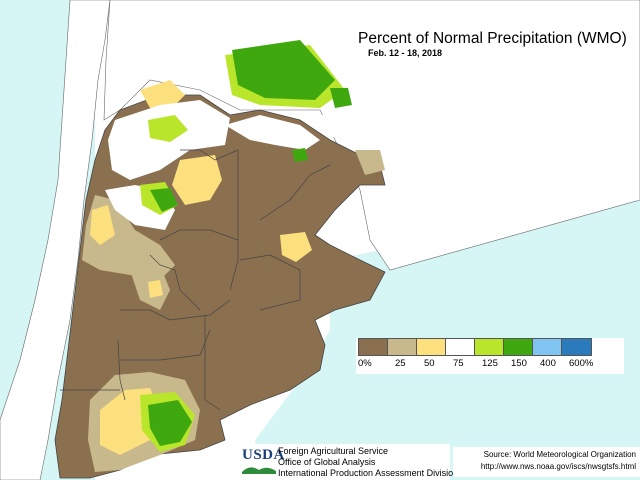  Describe the element at coordinates (340, 127) in the screenshot. I see `white-zone-mesopotamia` at that location.